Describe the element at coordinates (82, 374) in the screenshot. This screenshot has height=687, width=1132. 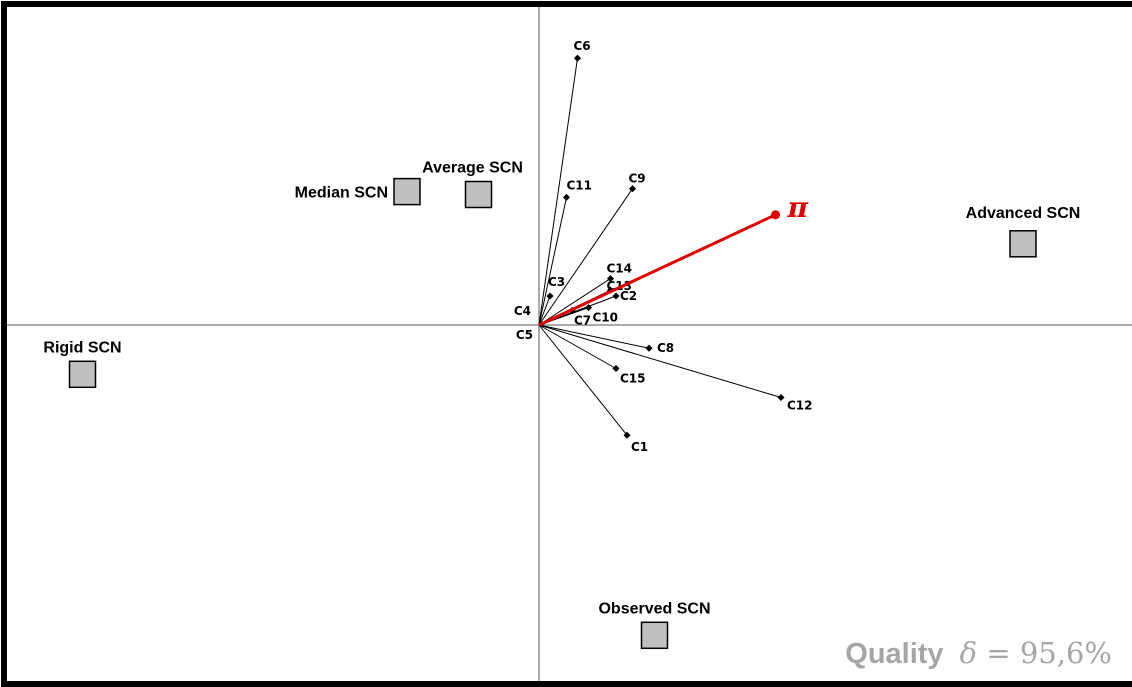
I see `scn-marker-rigid-scn` at that location.